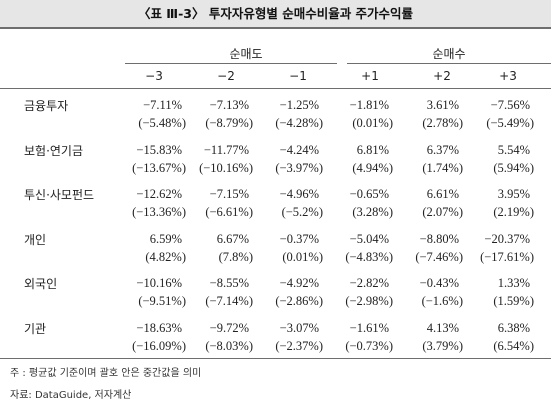  What do you see at coordinates (162, 105) in the screenshot?
I see `mean-value-cell: −7.11%` at bounding box center [162, 105].